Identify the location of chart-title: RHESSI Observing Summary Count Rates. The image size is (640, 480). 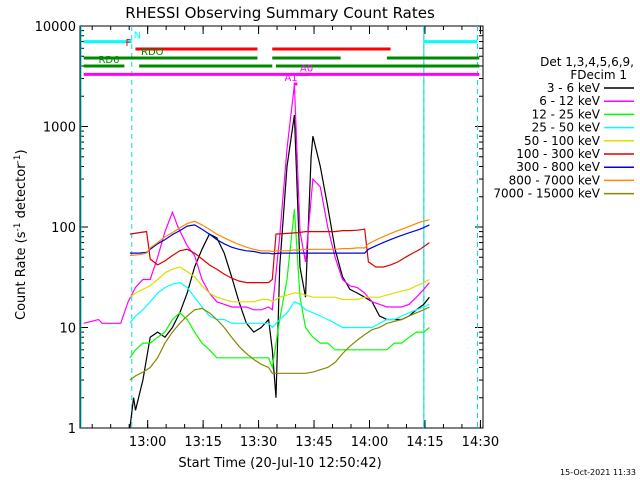
(280, 13).